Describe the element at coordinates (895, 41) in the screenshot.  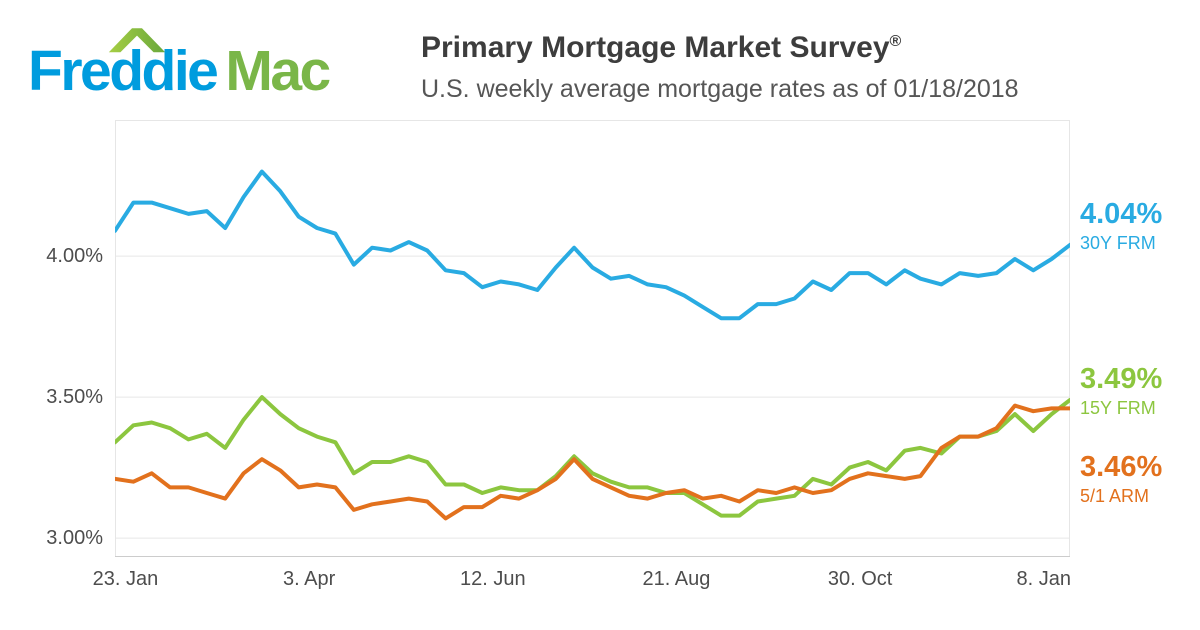
I see `registered-mark: ®` at that location.